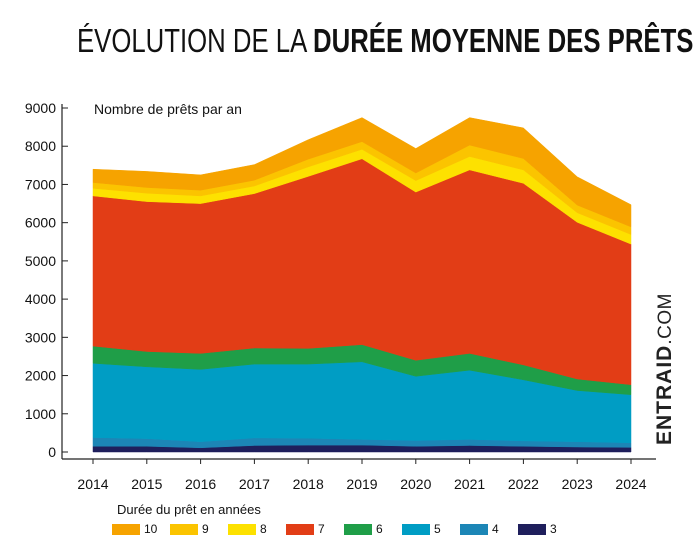 This screenshot has height=557, width=700. I want to click on legend-label: 4, so click(495, 529).